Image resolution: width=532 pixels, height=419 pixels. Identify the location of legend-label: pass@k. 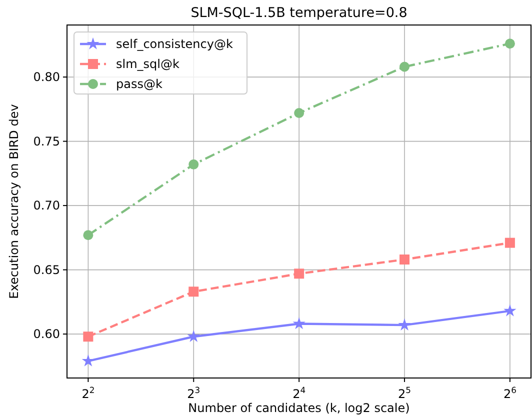
(139, 84).